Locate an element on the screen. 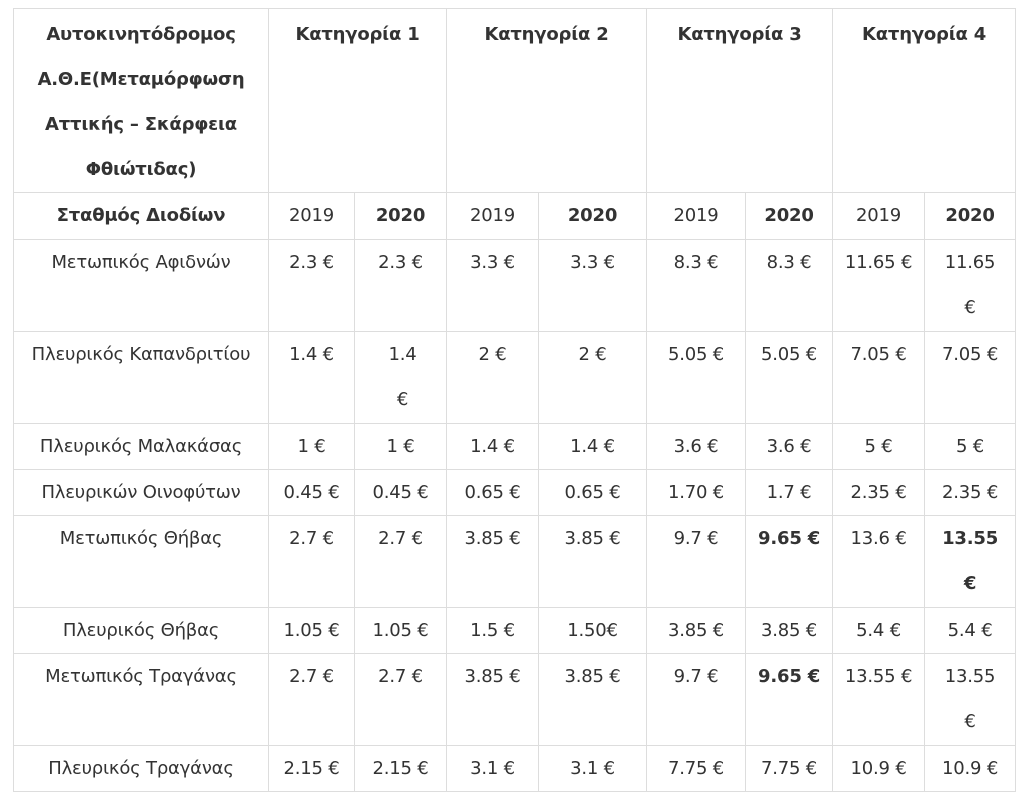  station-name: Μετωπικός Τραγάνας is located at coordinates (141, 699).